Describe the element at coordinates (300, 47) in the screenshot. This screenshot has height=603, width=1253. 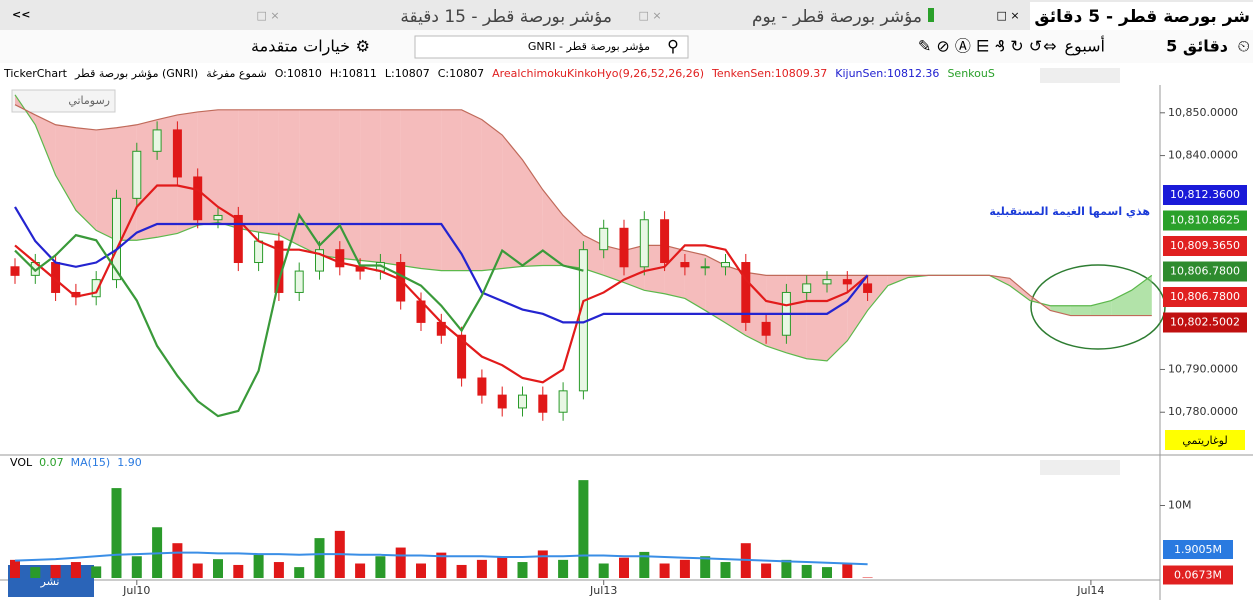
I see `advanced-options: خيارات متقدمة` at that location.